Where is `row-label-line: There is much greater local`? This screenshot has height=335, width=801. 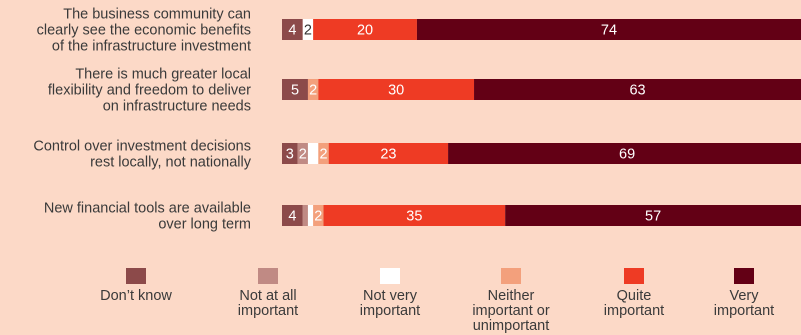 row-label-line: There is much greater local is located at coordinates (163, 75).